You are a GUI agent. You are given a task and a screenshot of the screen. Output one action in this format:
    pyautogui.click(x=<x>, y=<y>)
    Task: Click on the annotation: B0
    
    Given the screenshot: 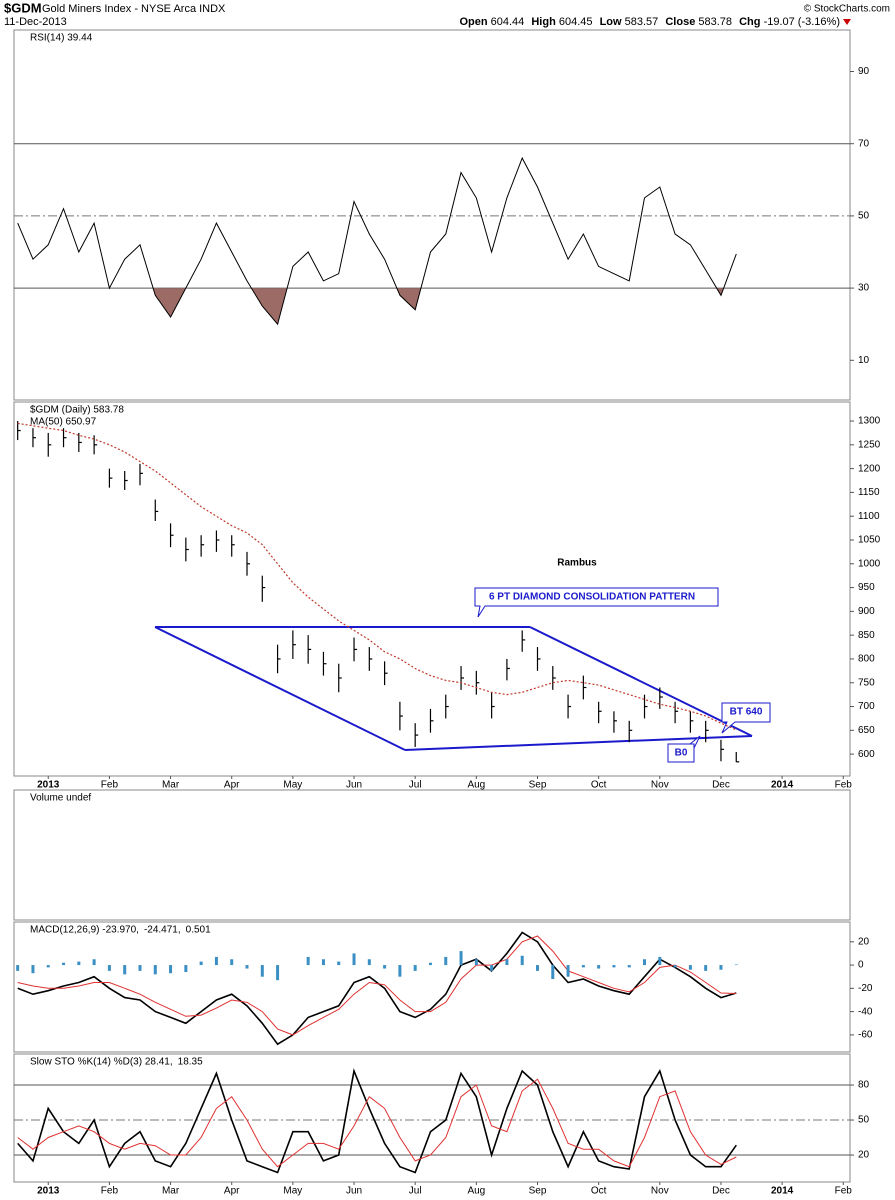 What is the action you would take?
    pyautogui.click(x=681, y=753)
    